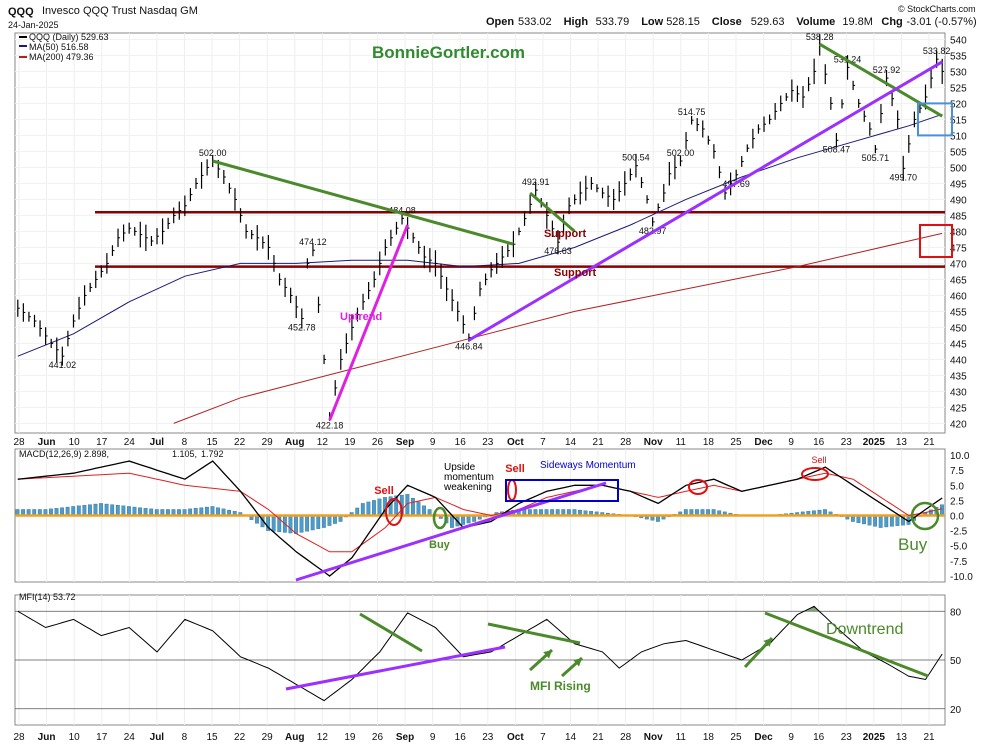 The image size is (990, 744). I want to click on price-value-label: 502.00, so click(213, 153).